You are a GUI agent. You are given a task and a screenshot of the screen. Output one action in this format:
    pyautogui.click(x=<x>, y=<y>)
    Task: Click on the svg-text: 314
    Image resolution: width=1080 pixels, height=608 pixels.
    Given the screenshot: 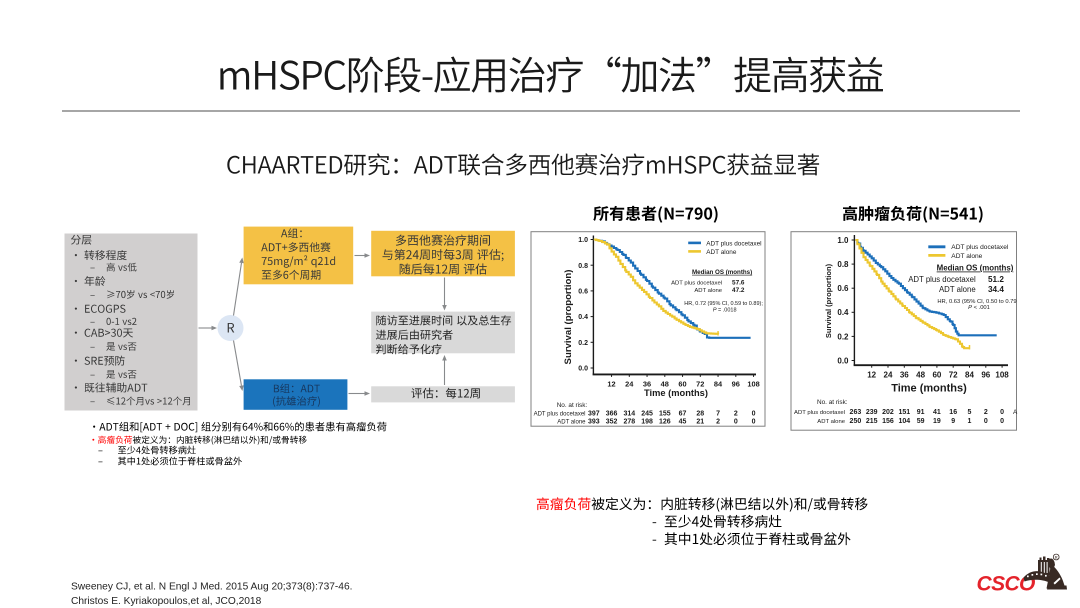 What is the action you would take?
    pyautogui.click(x=629, y=414)
    